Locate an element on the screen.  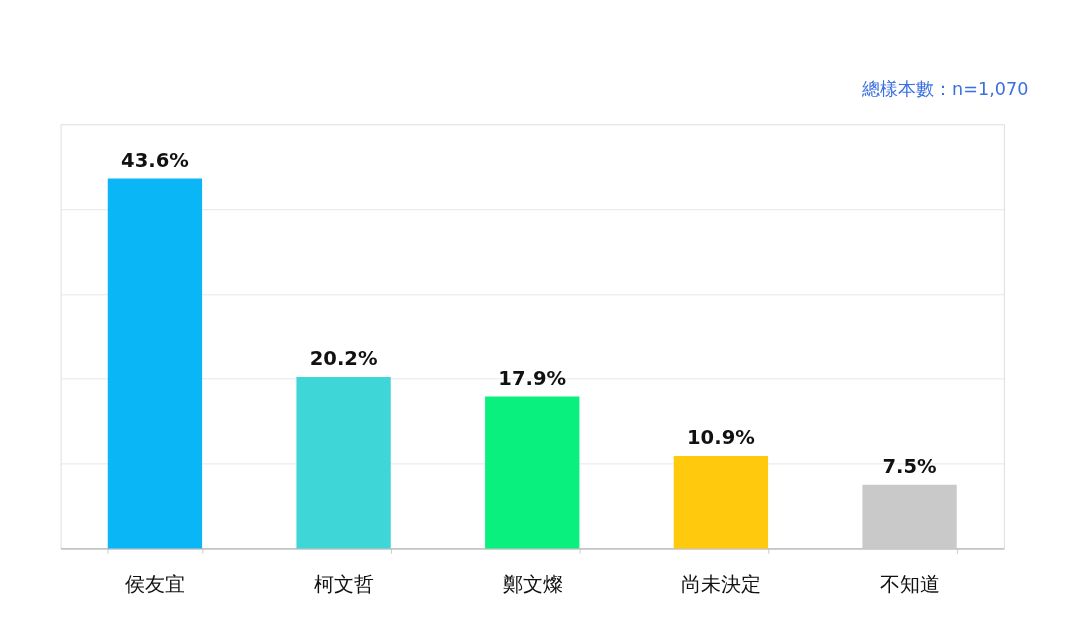
x-tick-label: 尚未決定 is located at coordinates (721, 584).